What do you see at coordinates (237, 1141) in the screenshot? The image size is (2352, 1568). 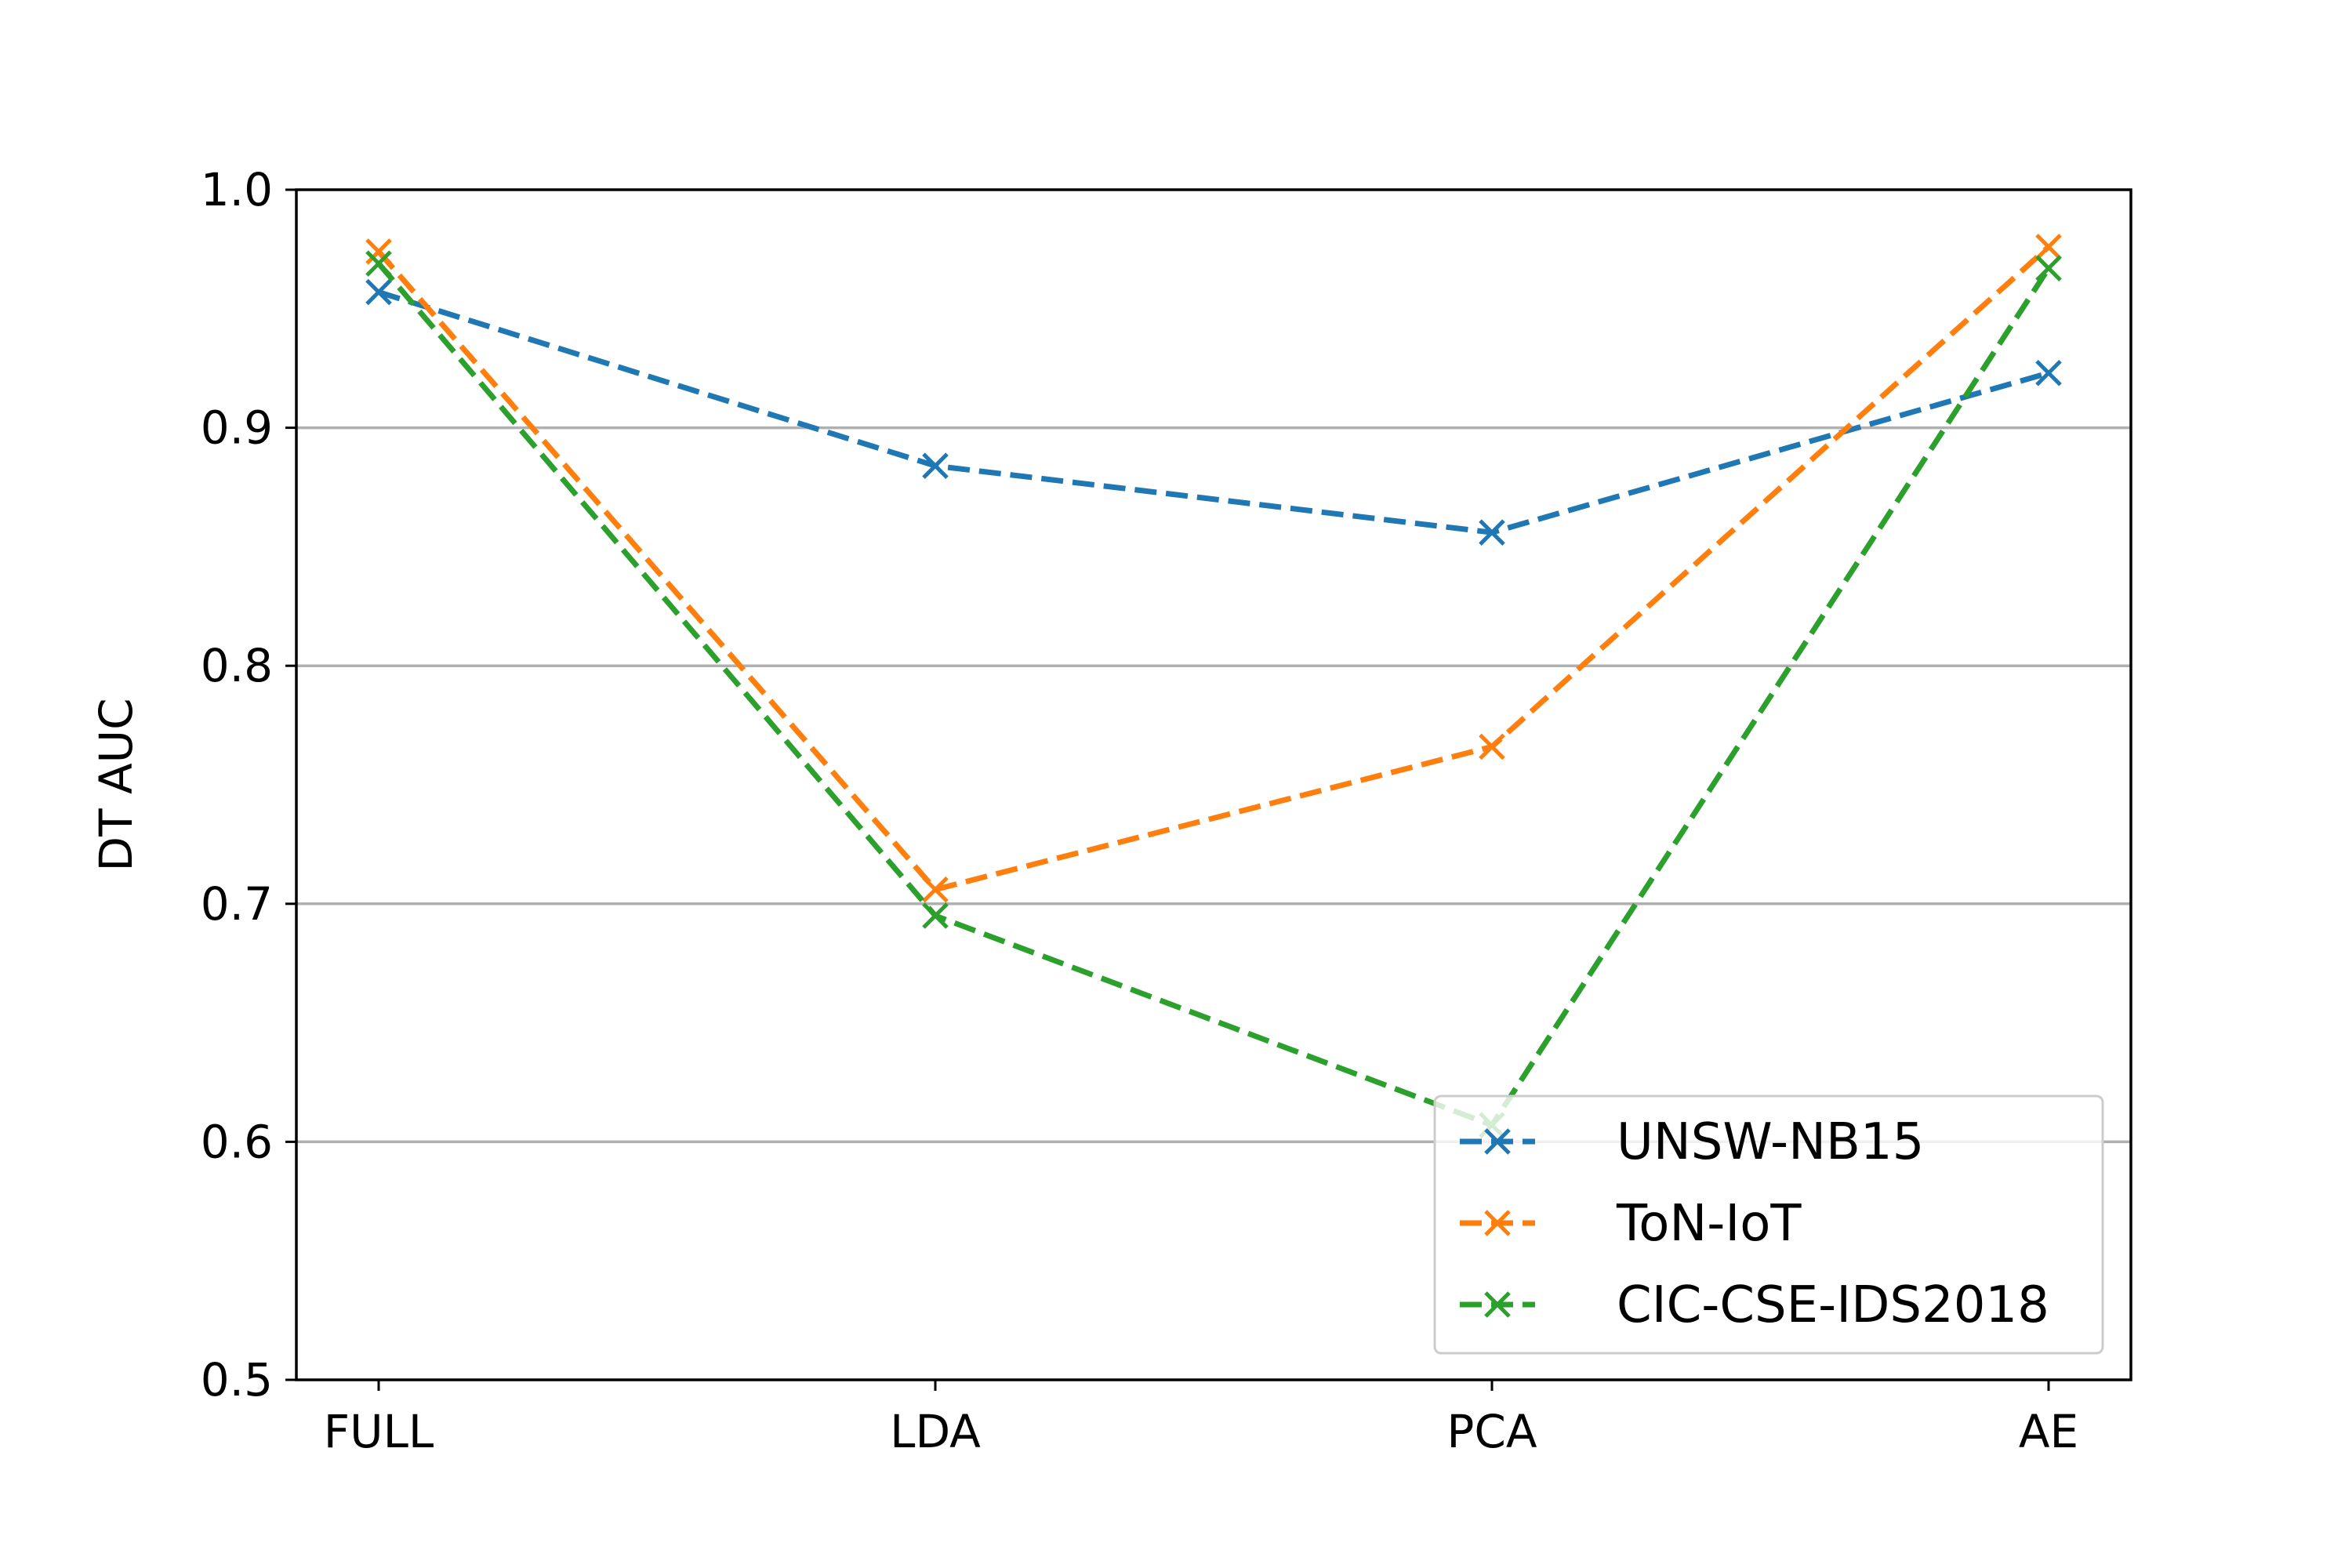 I see `y-tick-label: 0.6` at bounding box center [237, 1141].